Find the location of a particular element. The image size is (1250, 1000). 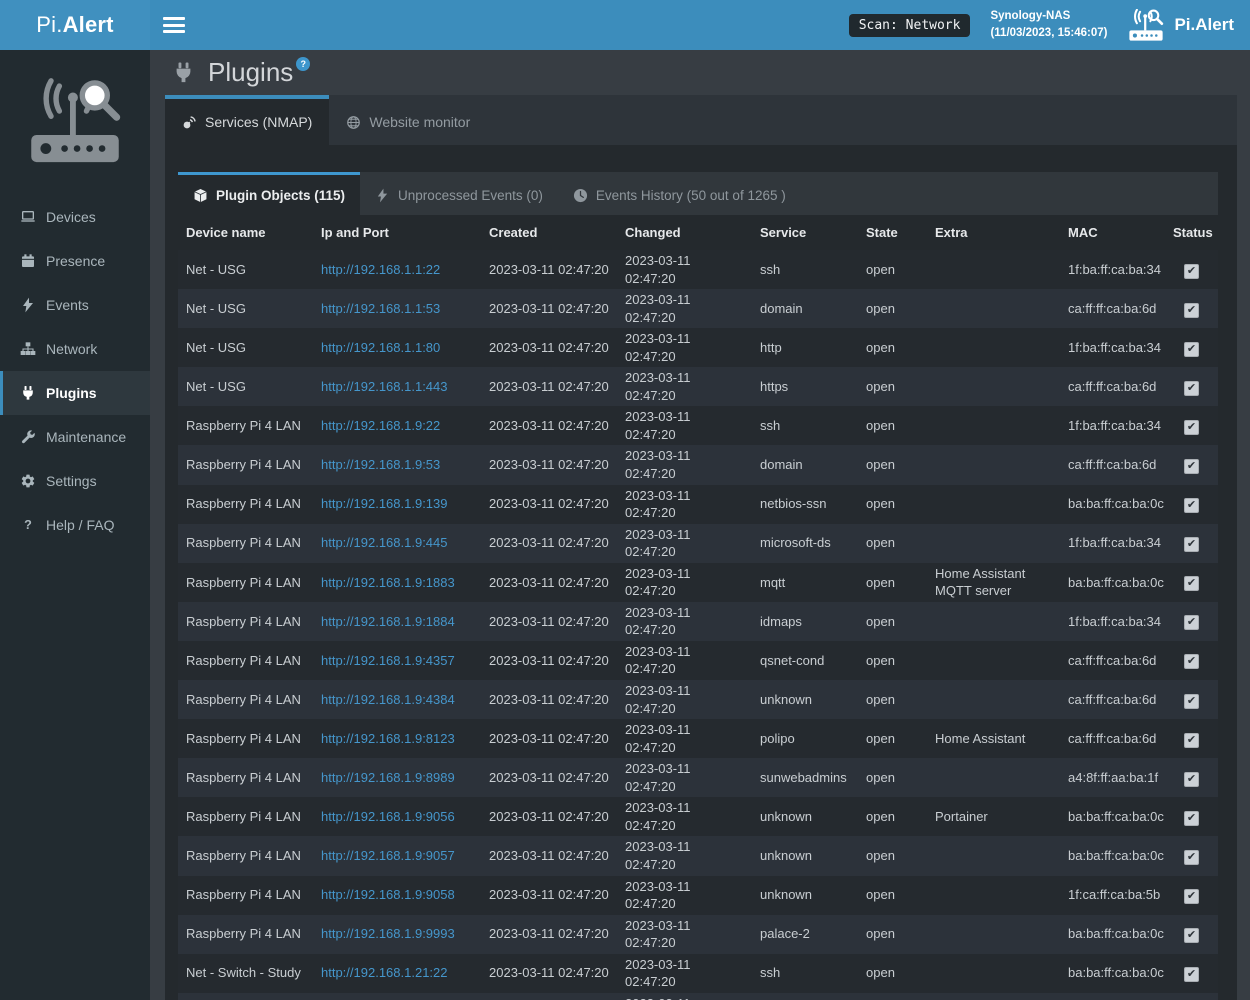

ip-port-link: http://192.168.1.9:1883 is located at coordinates (388, 582).